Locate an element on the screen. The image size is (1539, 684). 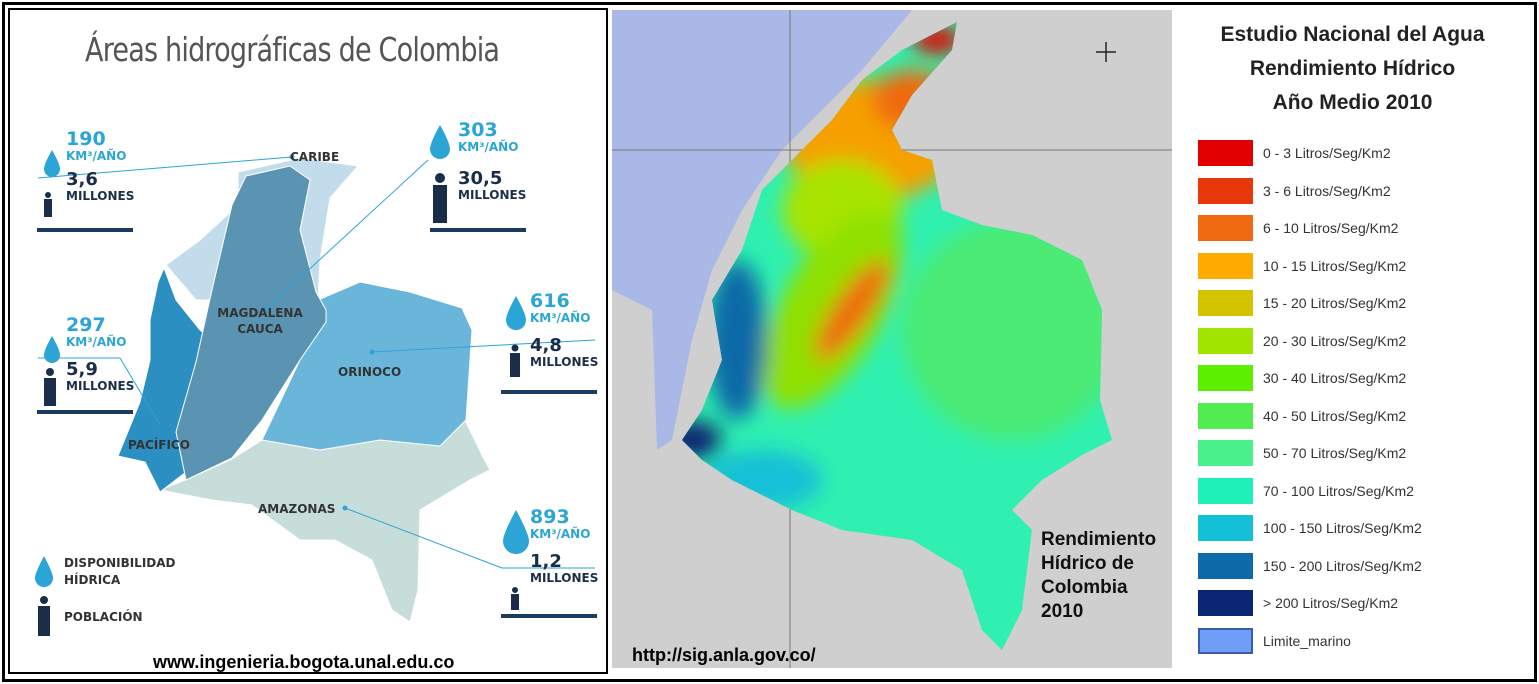
water-value: 297 is located at coordinates (86, 325).